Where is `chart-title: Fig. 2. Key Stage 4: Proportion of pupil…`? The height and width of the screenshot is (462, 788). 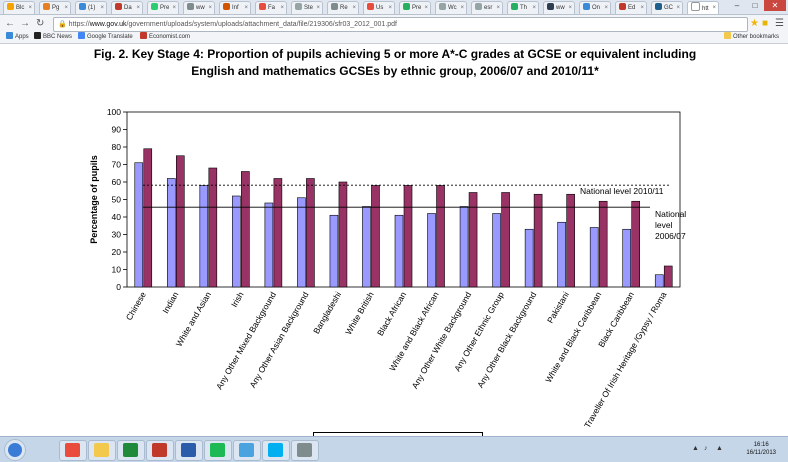 chart-title: Fig. 2. Key Stage 4: Proportion of pupil… is located at coordinates (395, 62).